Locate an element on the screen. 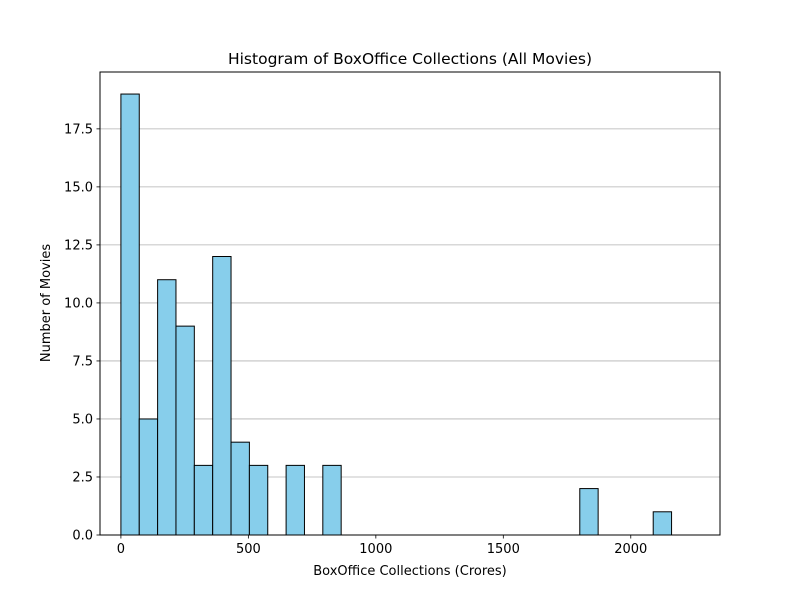 The image size is (800, 600). x-tick-label: 500 is located at coordinates (248, 549).